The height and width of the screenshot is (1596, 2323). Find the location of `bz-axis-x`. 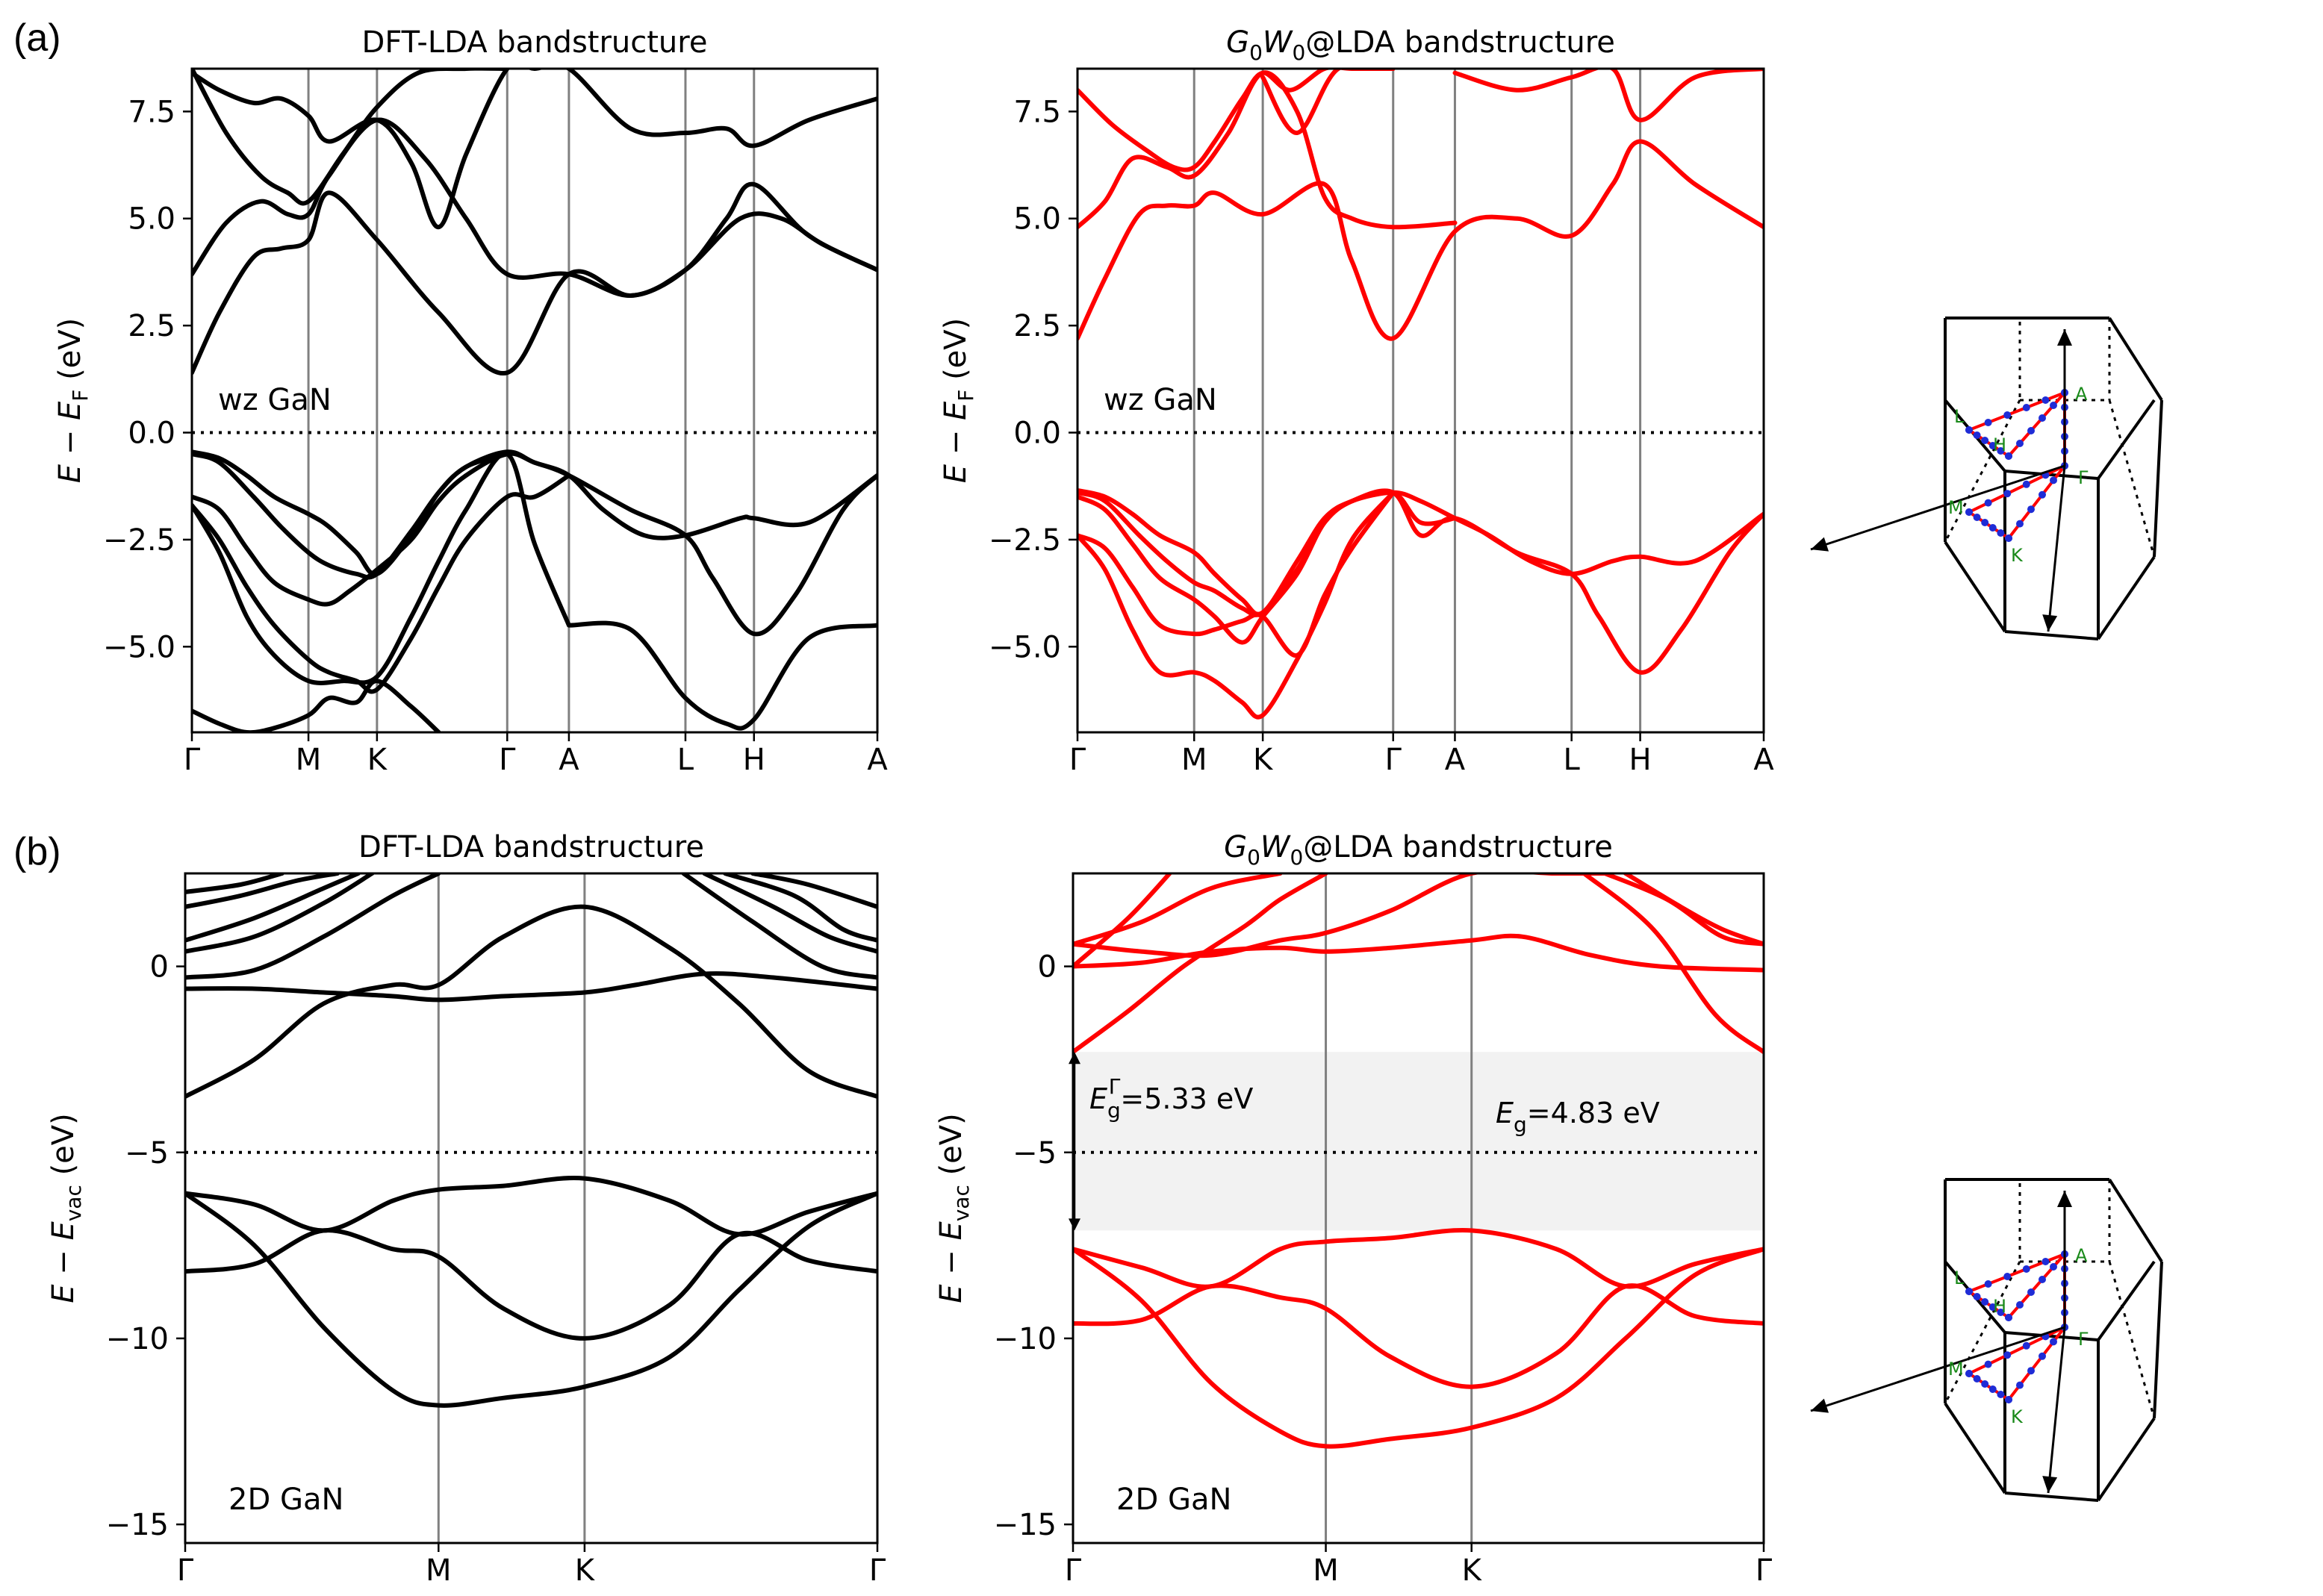

bz-axis-x is located at coordinates (1937, 507).